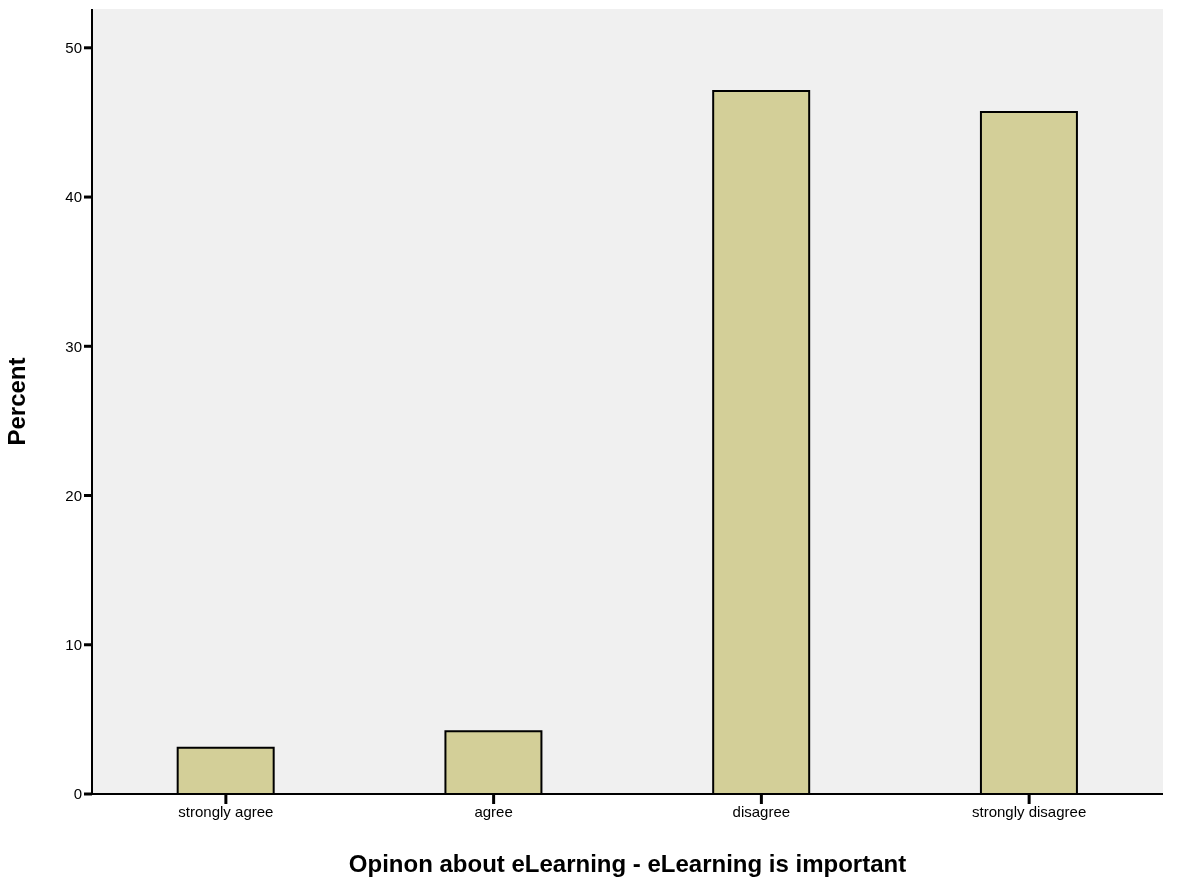  I want to click on y-tick-label: 50, so click(73, 48).